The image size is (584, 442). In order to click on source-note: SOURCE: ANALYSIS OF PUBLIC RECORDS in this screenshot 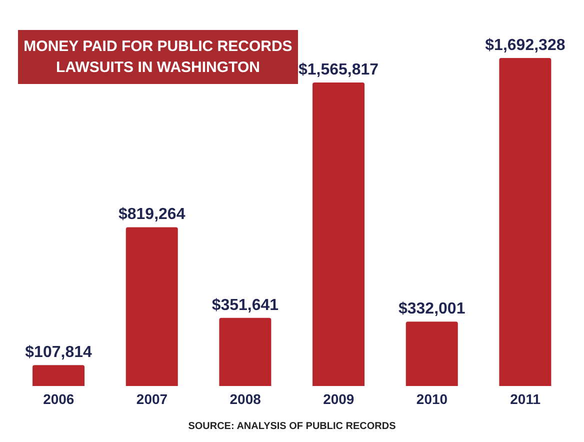, I will do `click(292, 426)`.